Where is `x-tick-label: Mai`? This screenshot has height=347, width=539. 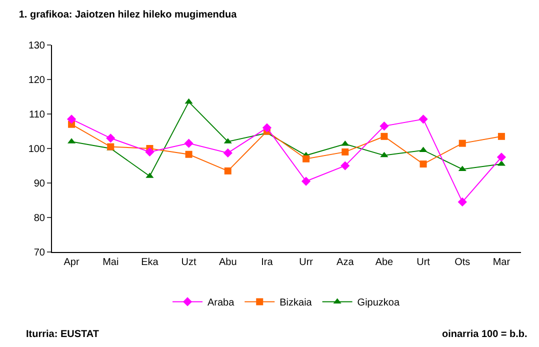
x-tick-label: Mai is located at coordinates (110, 262).